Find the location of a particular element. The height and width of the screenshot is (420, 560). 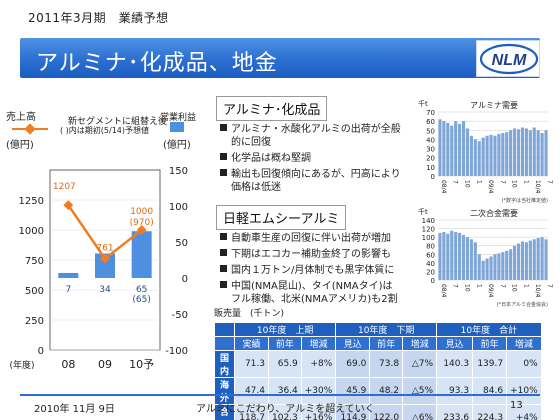

sales-legend: 売上高 is located at coordinates (36, 121).